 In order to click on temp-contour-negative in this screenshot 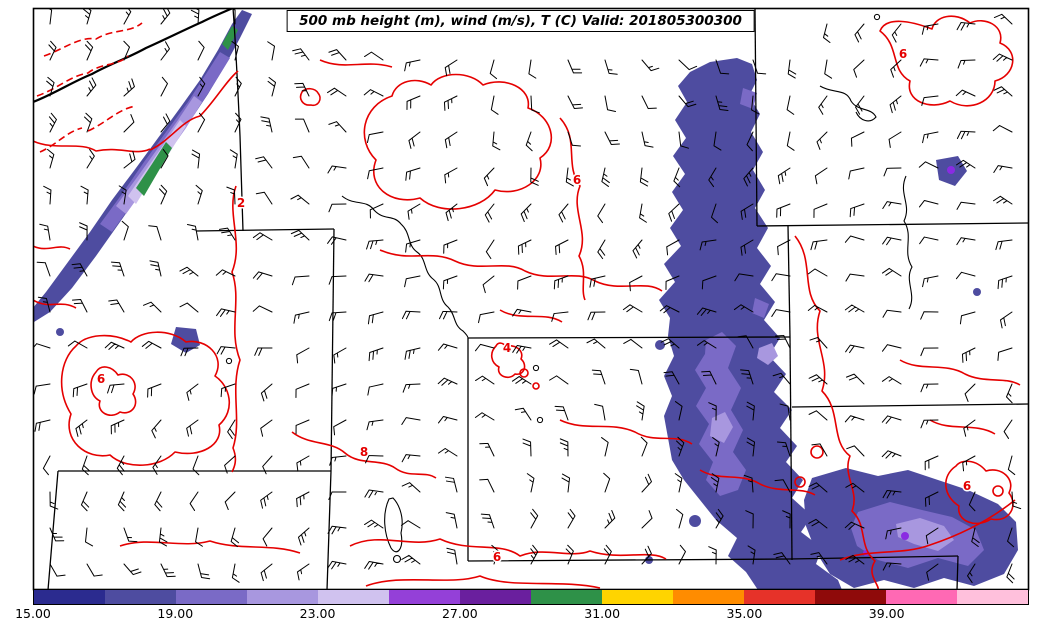, I will do `click(61, 140)`.